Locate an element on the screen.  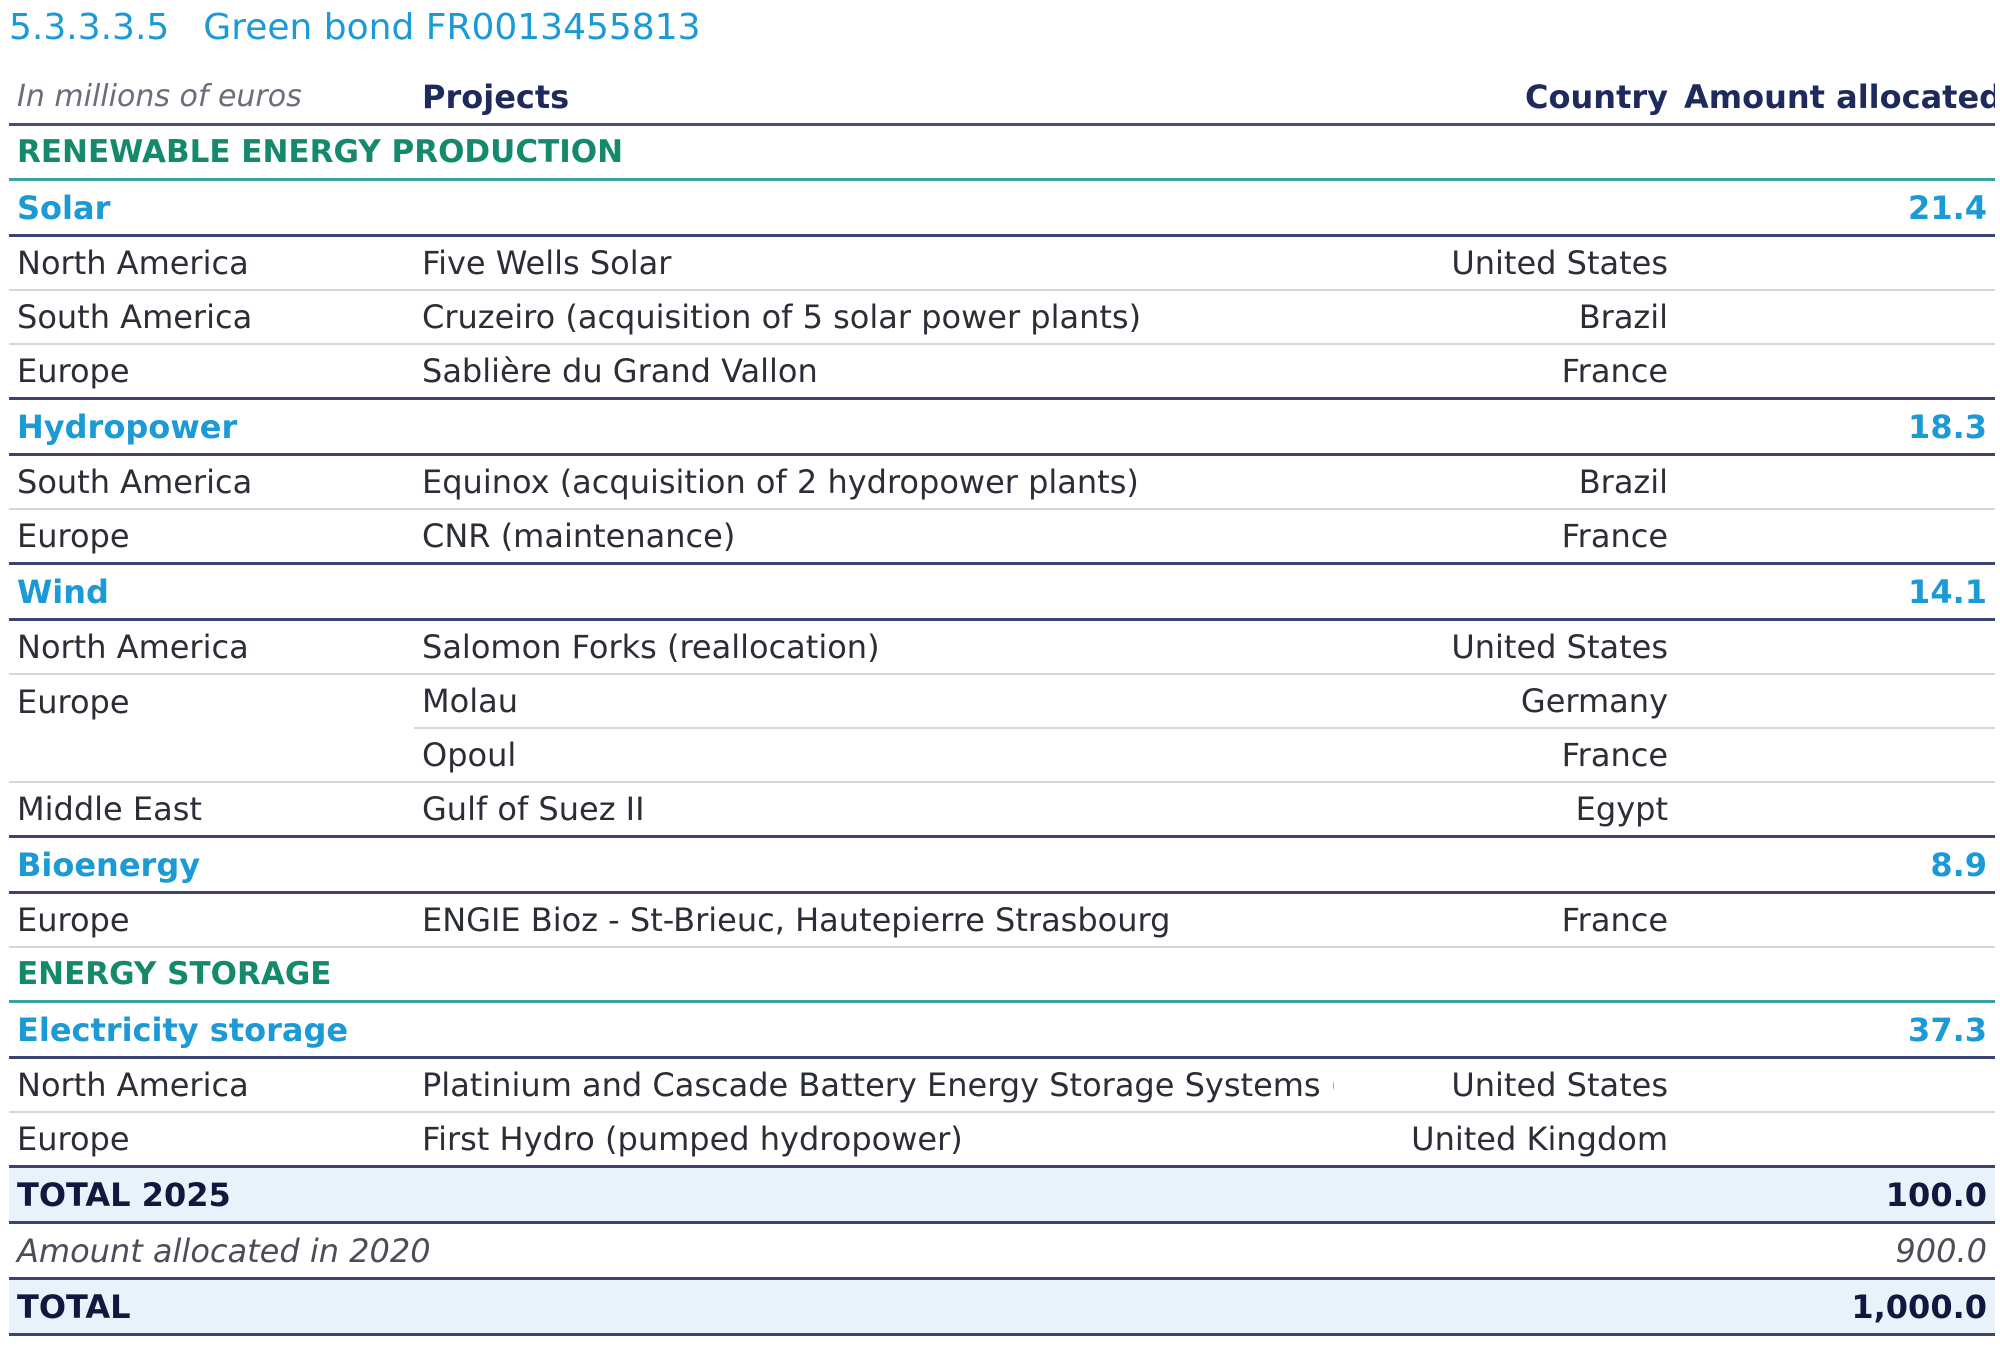
category-label: Wind is located at coordinates (842, 592).